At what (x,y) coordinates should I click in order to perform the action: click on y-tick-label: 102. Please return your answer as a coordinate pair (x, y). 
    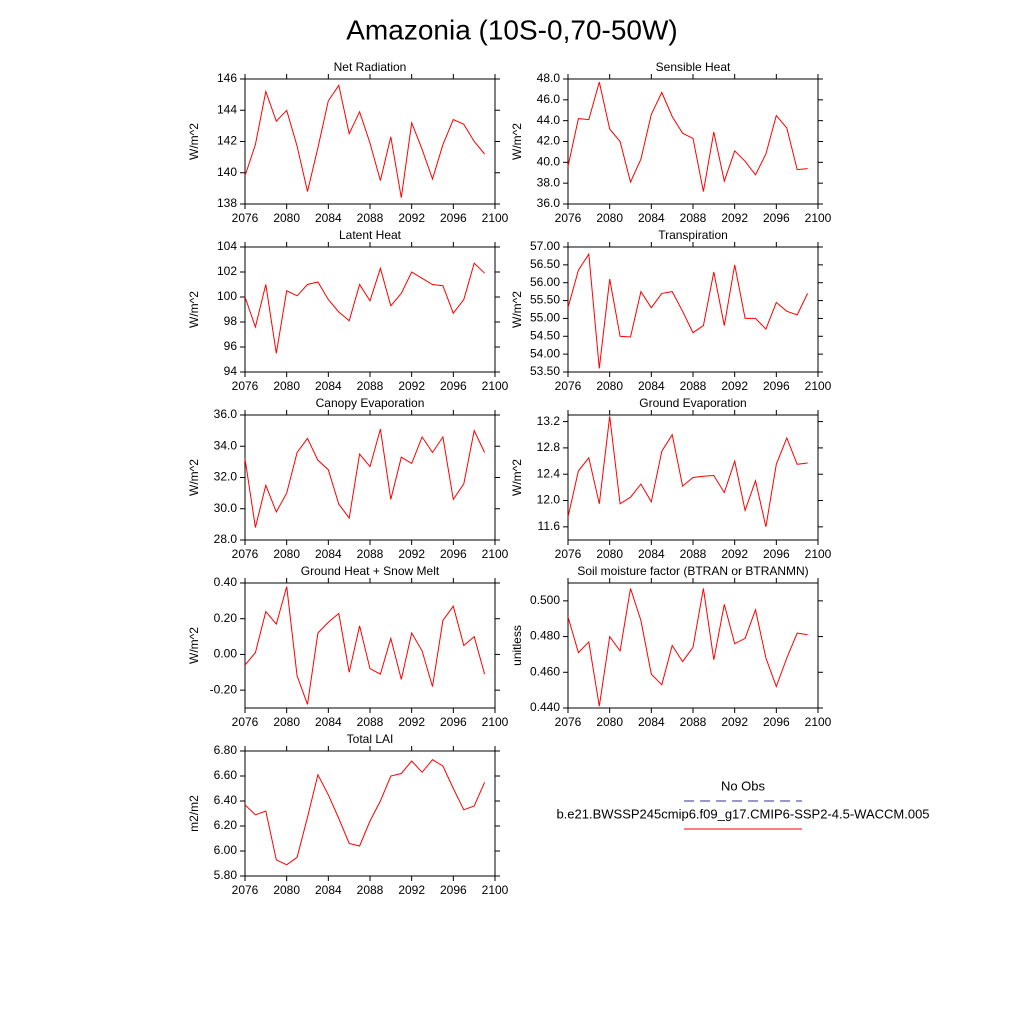
    Looking at the image, I should click on (227, 271).